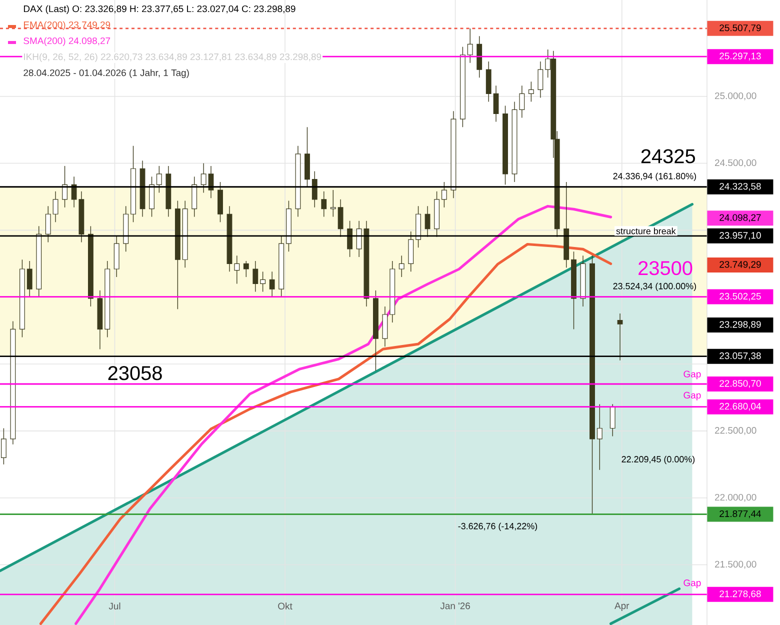  What do you see at coordinates (658, 460) in the screenshot?
I see `annotation: 22.209,45 (0.00%)` at bounding box center [658, 460].